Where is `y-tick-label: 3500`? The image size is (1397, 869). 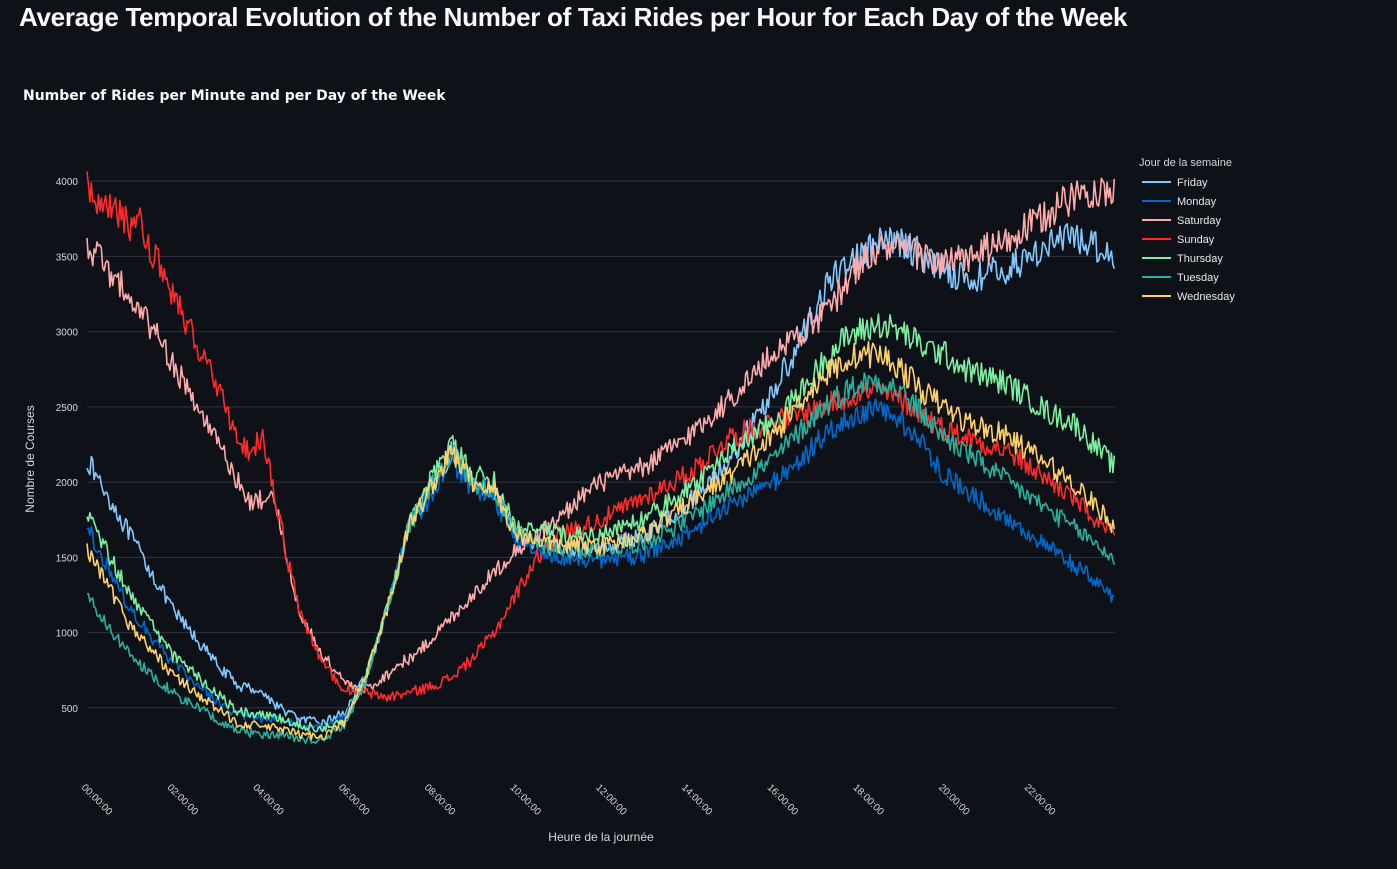
y-tick-label: 3500 is located at coordinates (67, 257).